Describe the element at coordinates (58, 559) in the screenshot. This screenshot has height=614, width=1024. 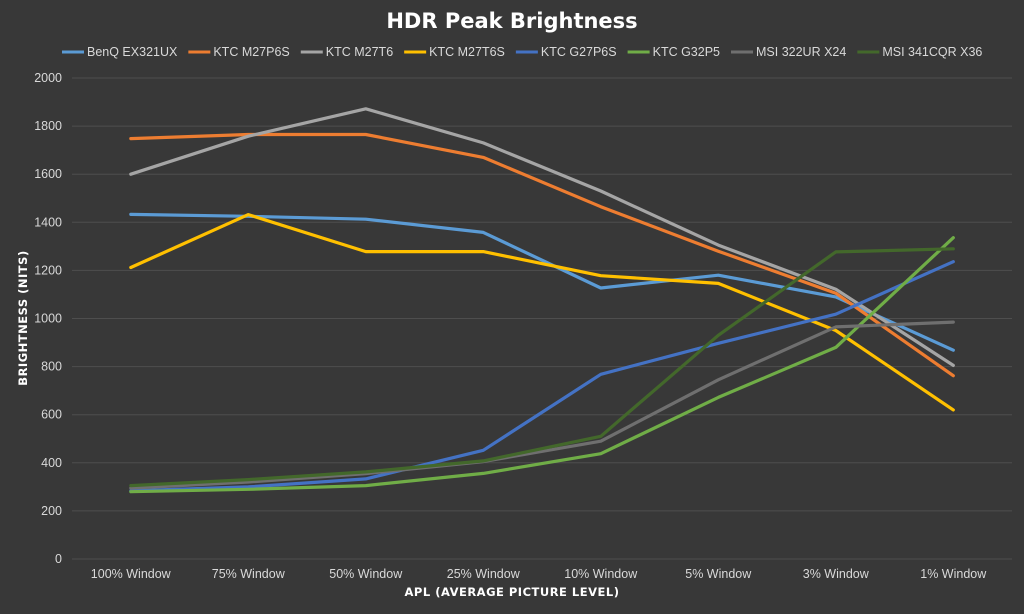
I see `y-tick-label: 0` at that location.